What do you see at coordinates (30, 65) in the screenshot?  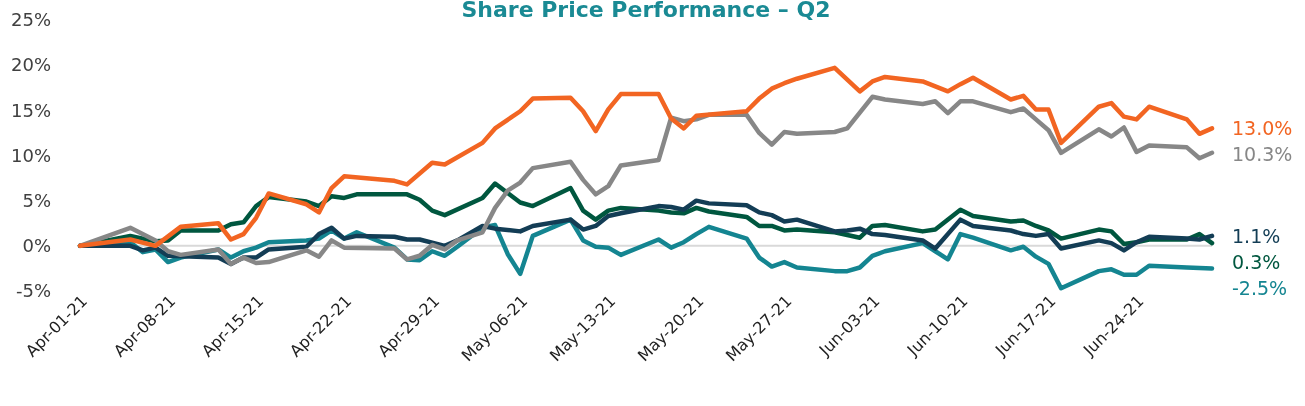 I see `y-tick-label: 20%` at bounding box center [30, 65].